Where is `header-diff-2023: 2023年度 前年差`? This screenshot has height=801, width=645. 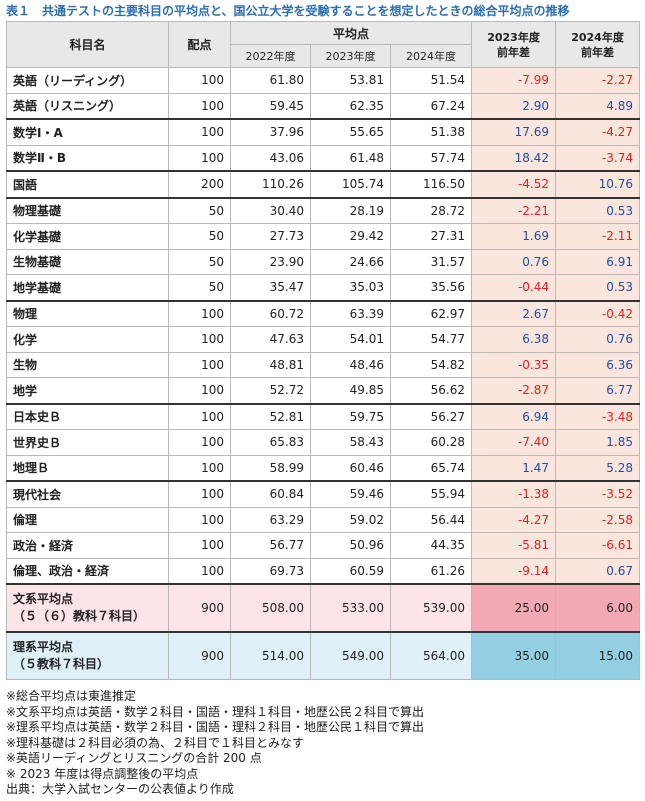
header-diff-2023: 2023年度 前年差 is located at coordinates (514, 44).